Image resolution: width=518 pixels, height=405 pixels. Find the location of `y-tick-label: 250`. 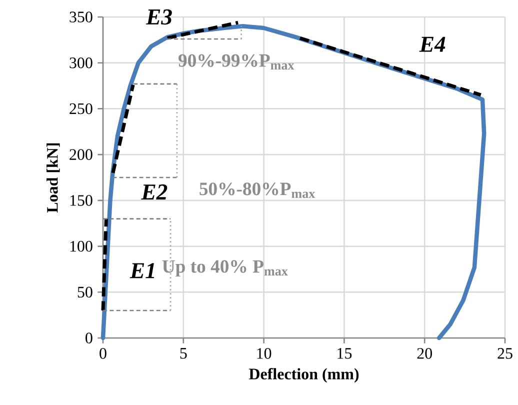

y-tick-label: 250 is located at coordinates (81, 108).